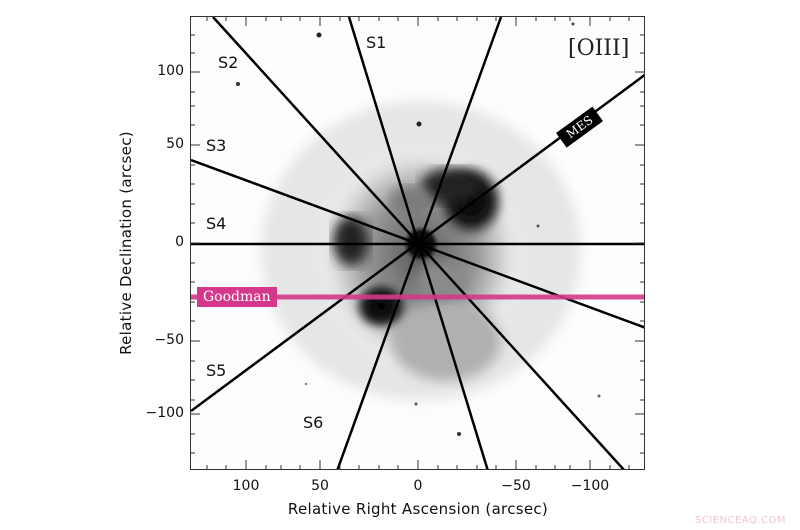  I want to click on y-axis-title: Relative Declination (arcsec), so click(126, 243).